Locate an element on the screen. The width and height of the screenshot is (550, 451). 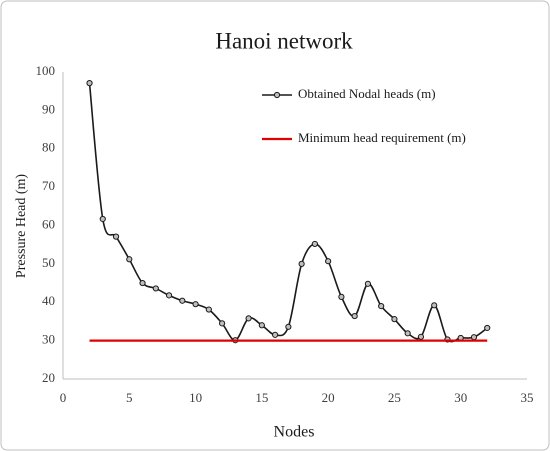
y-tick-label: 20 is located at coordinates (48, 377).